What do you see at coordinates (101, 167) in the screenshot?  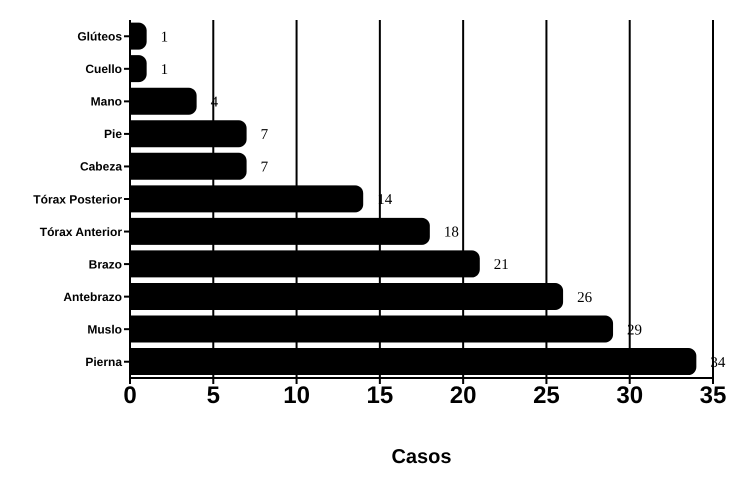 I see `y-tick-label: Cabeza` at bounding box center [101, 167].